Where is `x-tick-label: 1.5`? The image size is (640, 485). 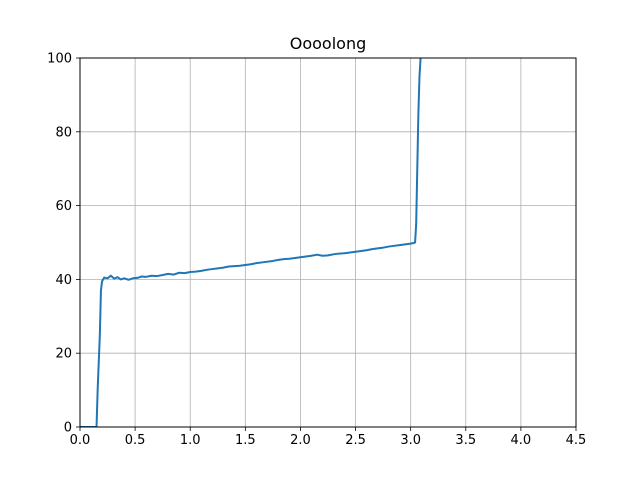
x-tick-label: 1.5 is located at coordinates (245, 440).